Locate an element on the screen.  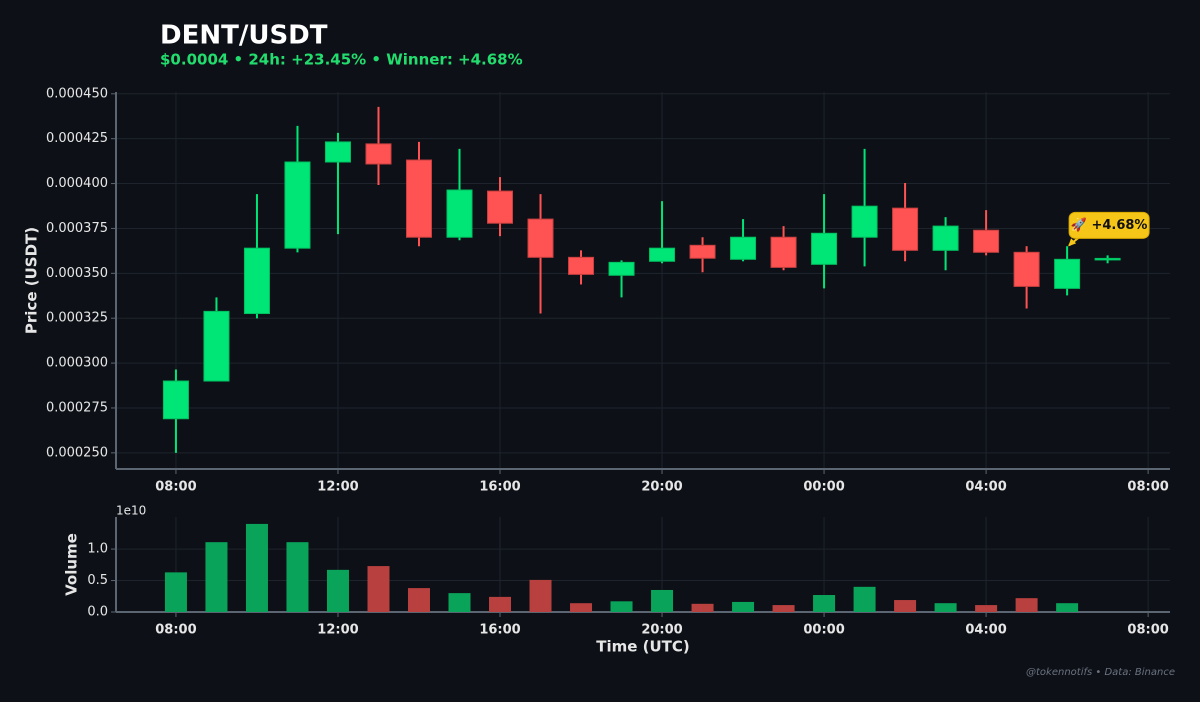
annotation-text: 🚀 +4.68% is located at coordinates (1109, 225).